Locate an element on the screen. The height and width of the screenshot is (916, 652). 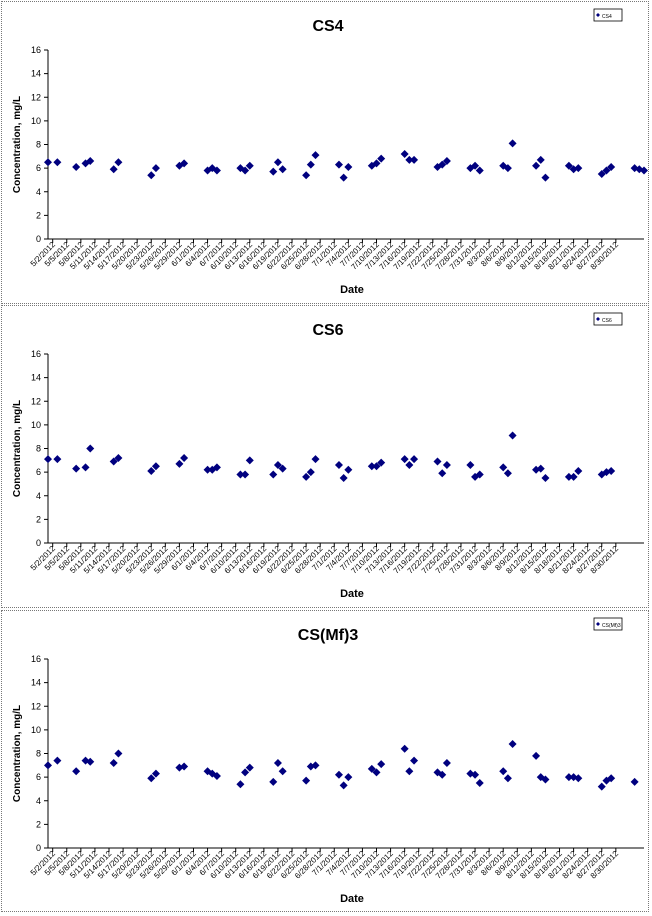
y-tick-label: 6 is located at coordinates (38, 472).